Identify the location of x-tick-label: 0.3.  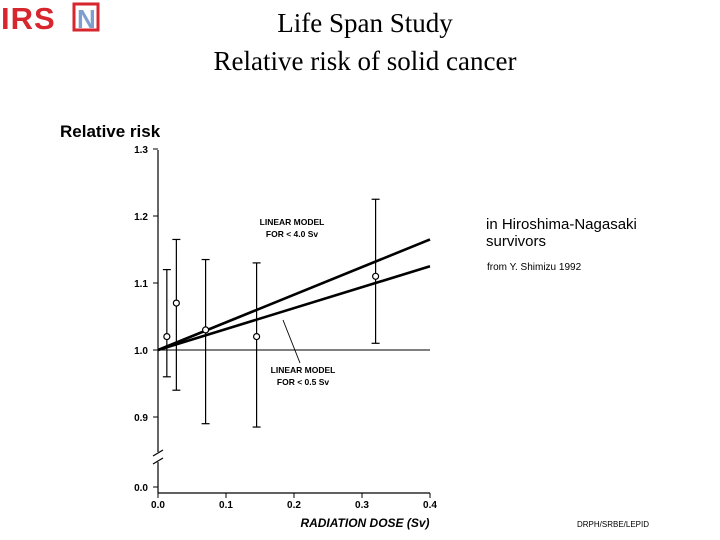
(362, 505).